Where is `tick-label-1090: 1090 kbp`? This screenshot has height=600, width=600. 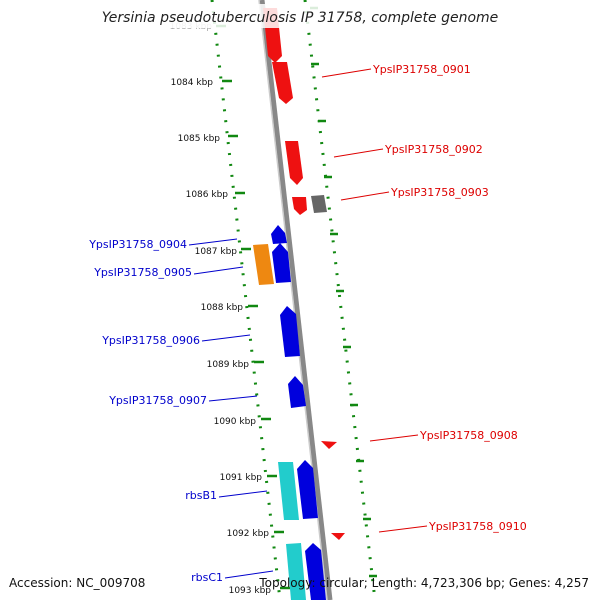
tick-label-1090: 1090 kbp is located at coordinates (235, 422).